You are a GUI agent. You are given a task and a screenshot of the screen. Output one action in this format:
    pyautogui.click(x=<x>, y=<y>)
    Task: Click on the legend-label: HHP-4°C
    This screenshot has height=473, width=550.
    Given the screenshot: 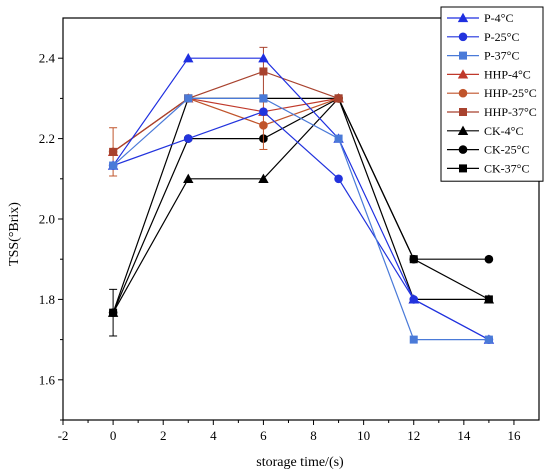 What is the action you would take?
    pyautogui.click(x=507, y=74)
    